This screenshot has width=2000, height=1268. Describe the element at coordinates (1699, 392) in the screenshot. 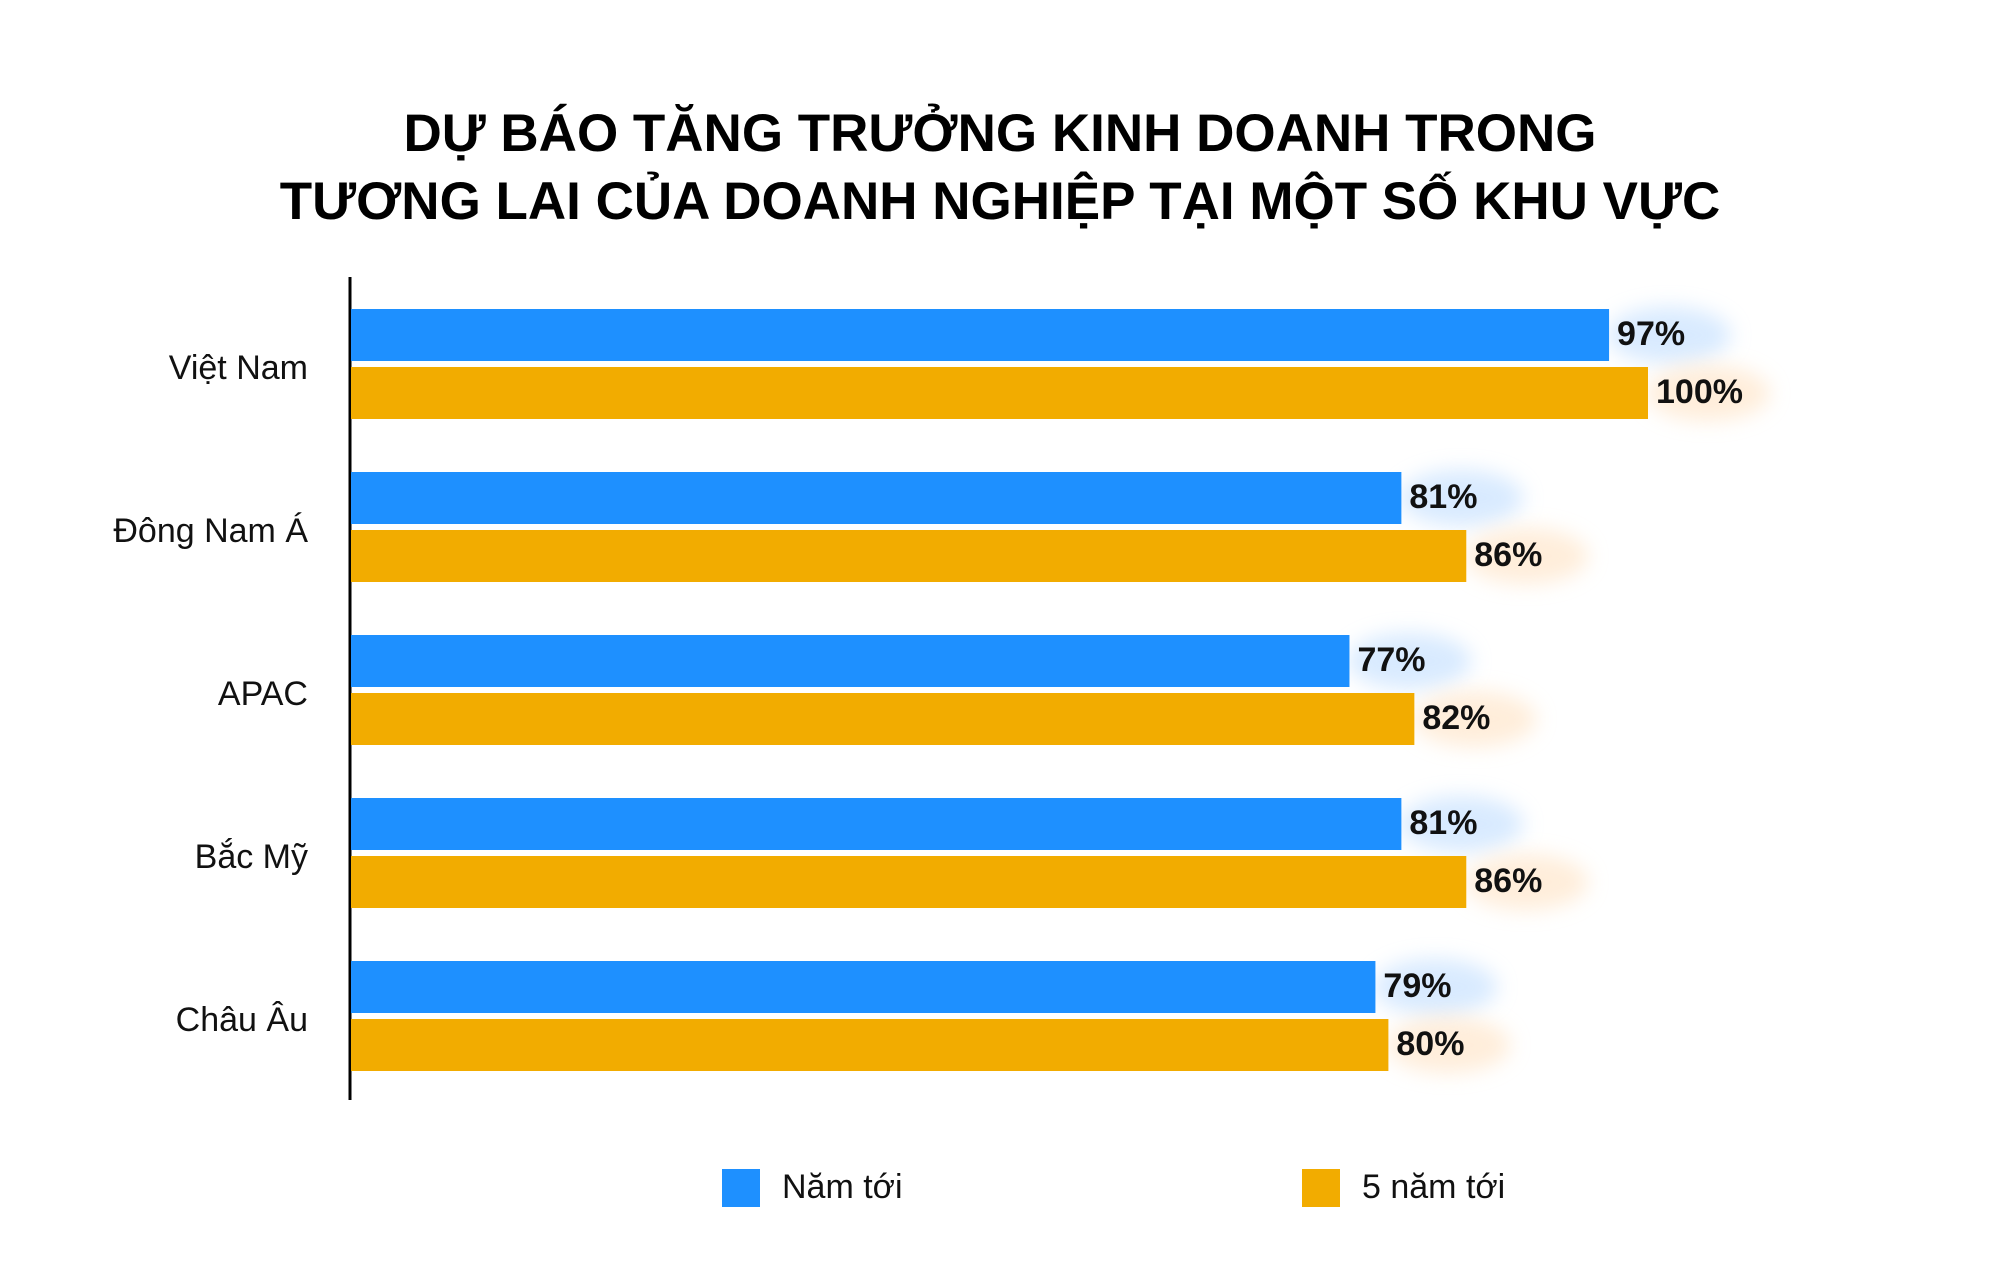

I see `value-label: 100%` at that location.